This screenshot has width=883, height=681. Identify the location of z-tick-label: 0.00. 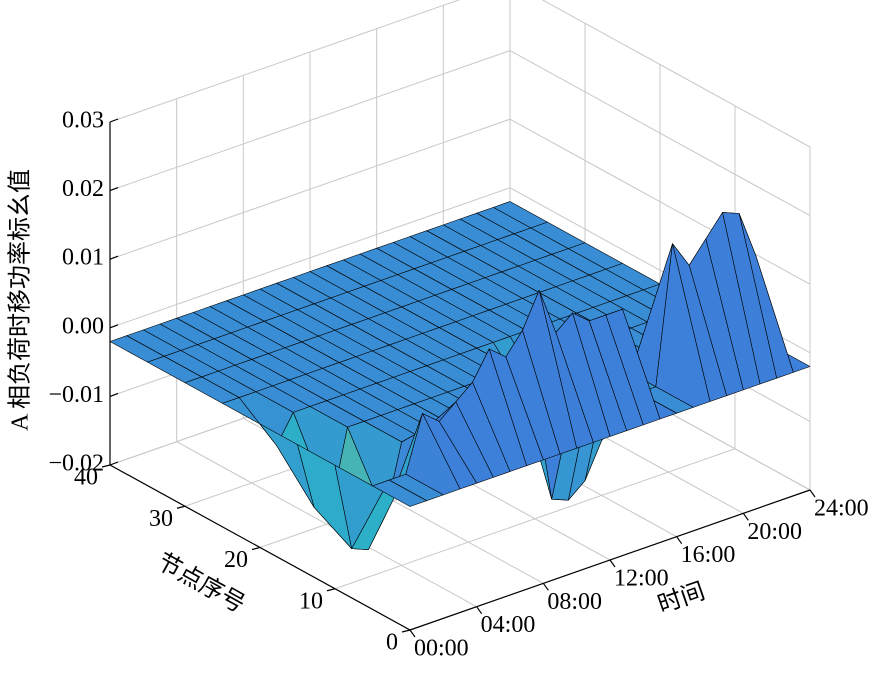
(83, 326).